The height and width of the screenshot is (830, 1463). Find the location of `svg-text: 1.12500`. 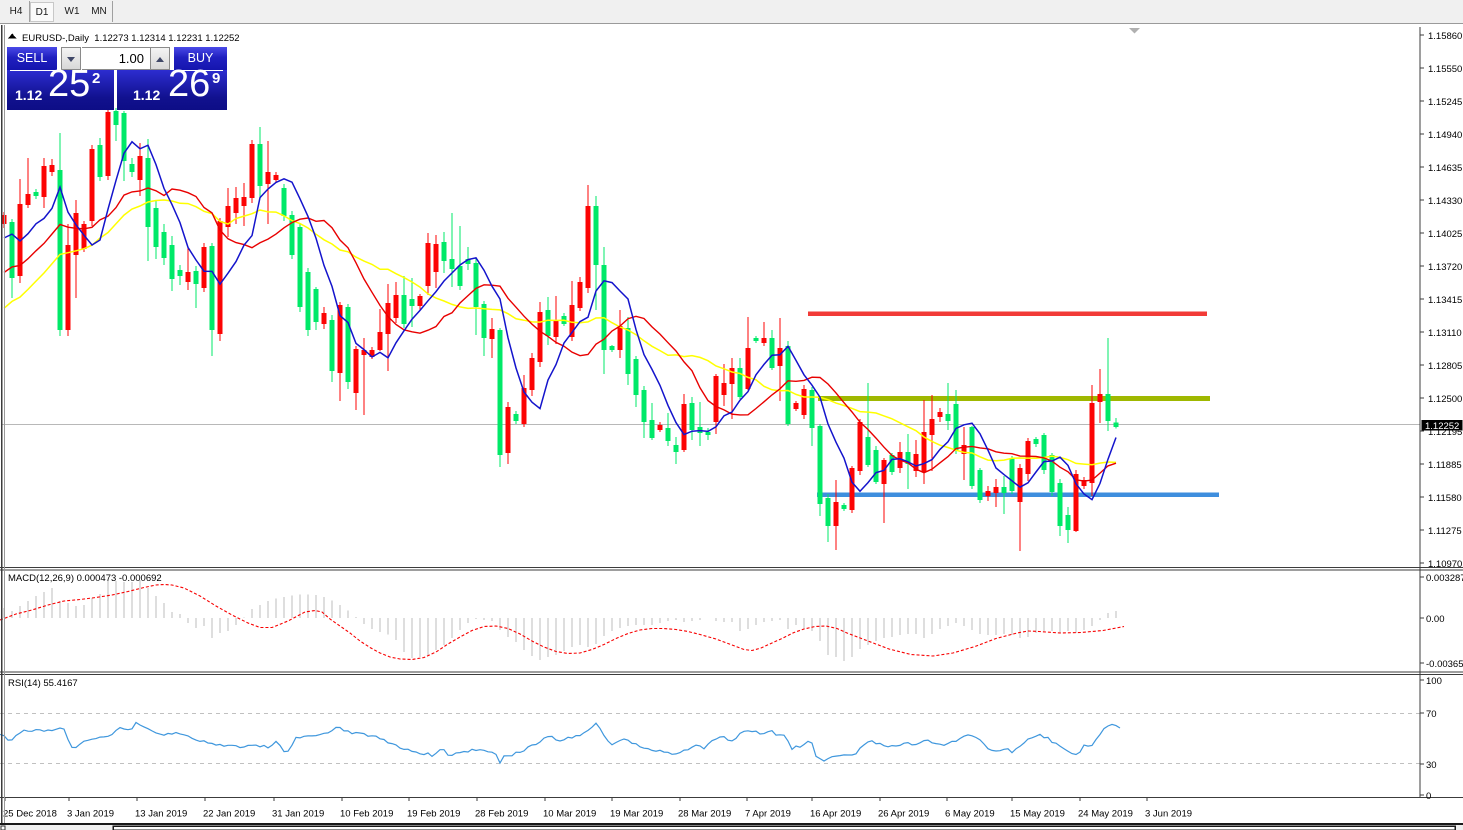

svg-text: 1.12500 is located at coordinates (1445, 399).